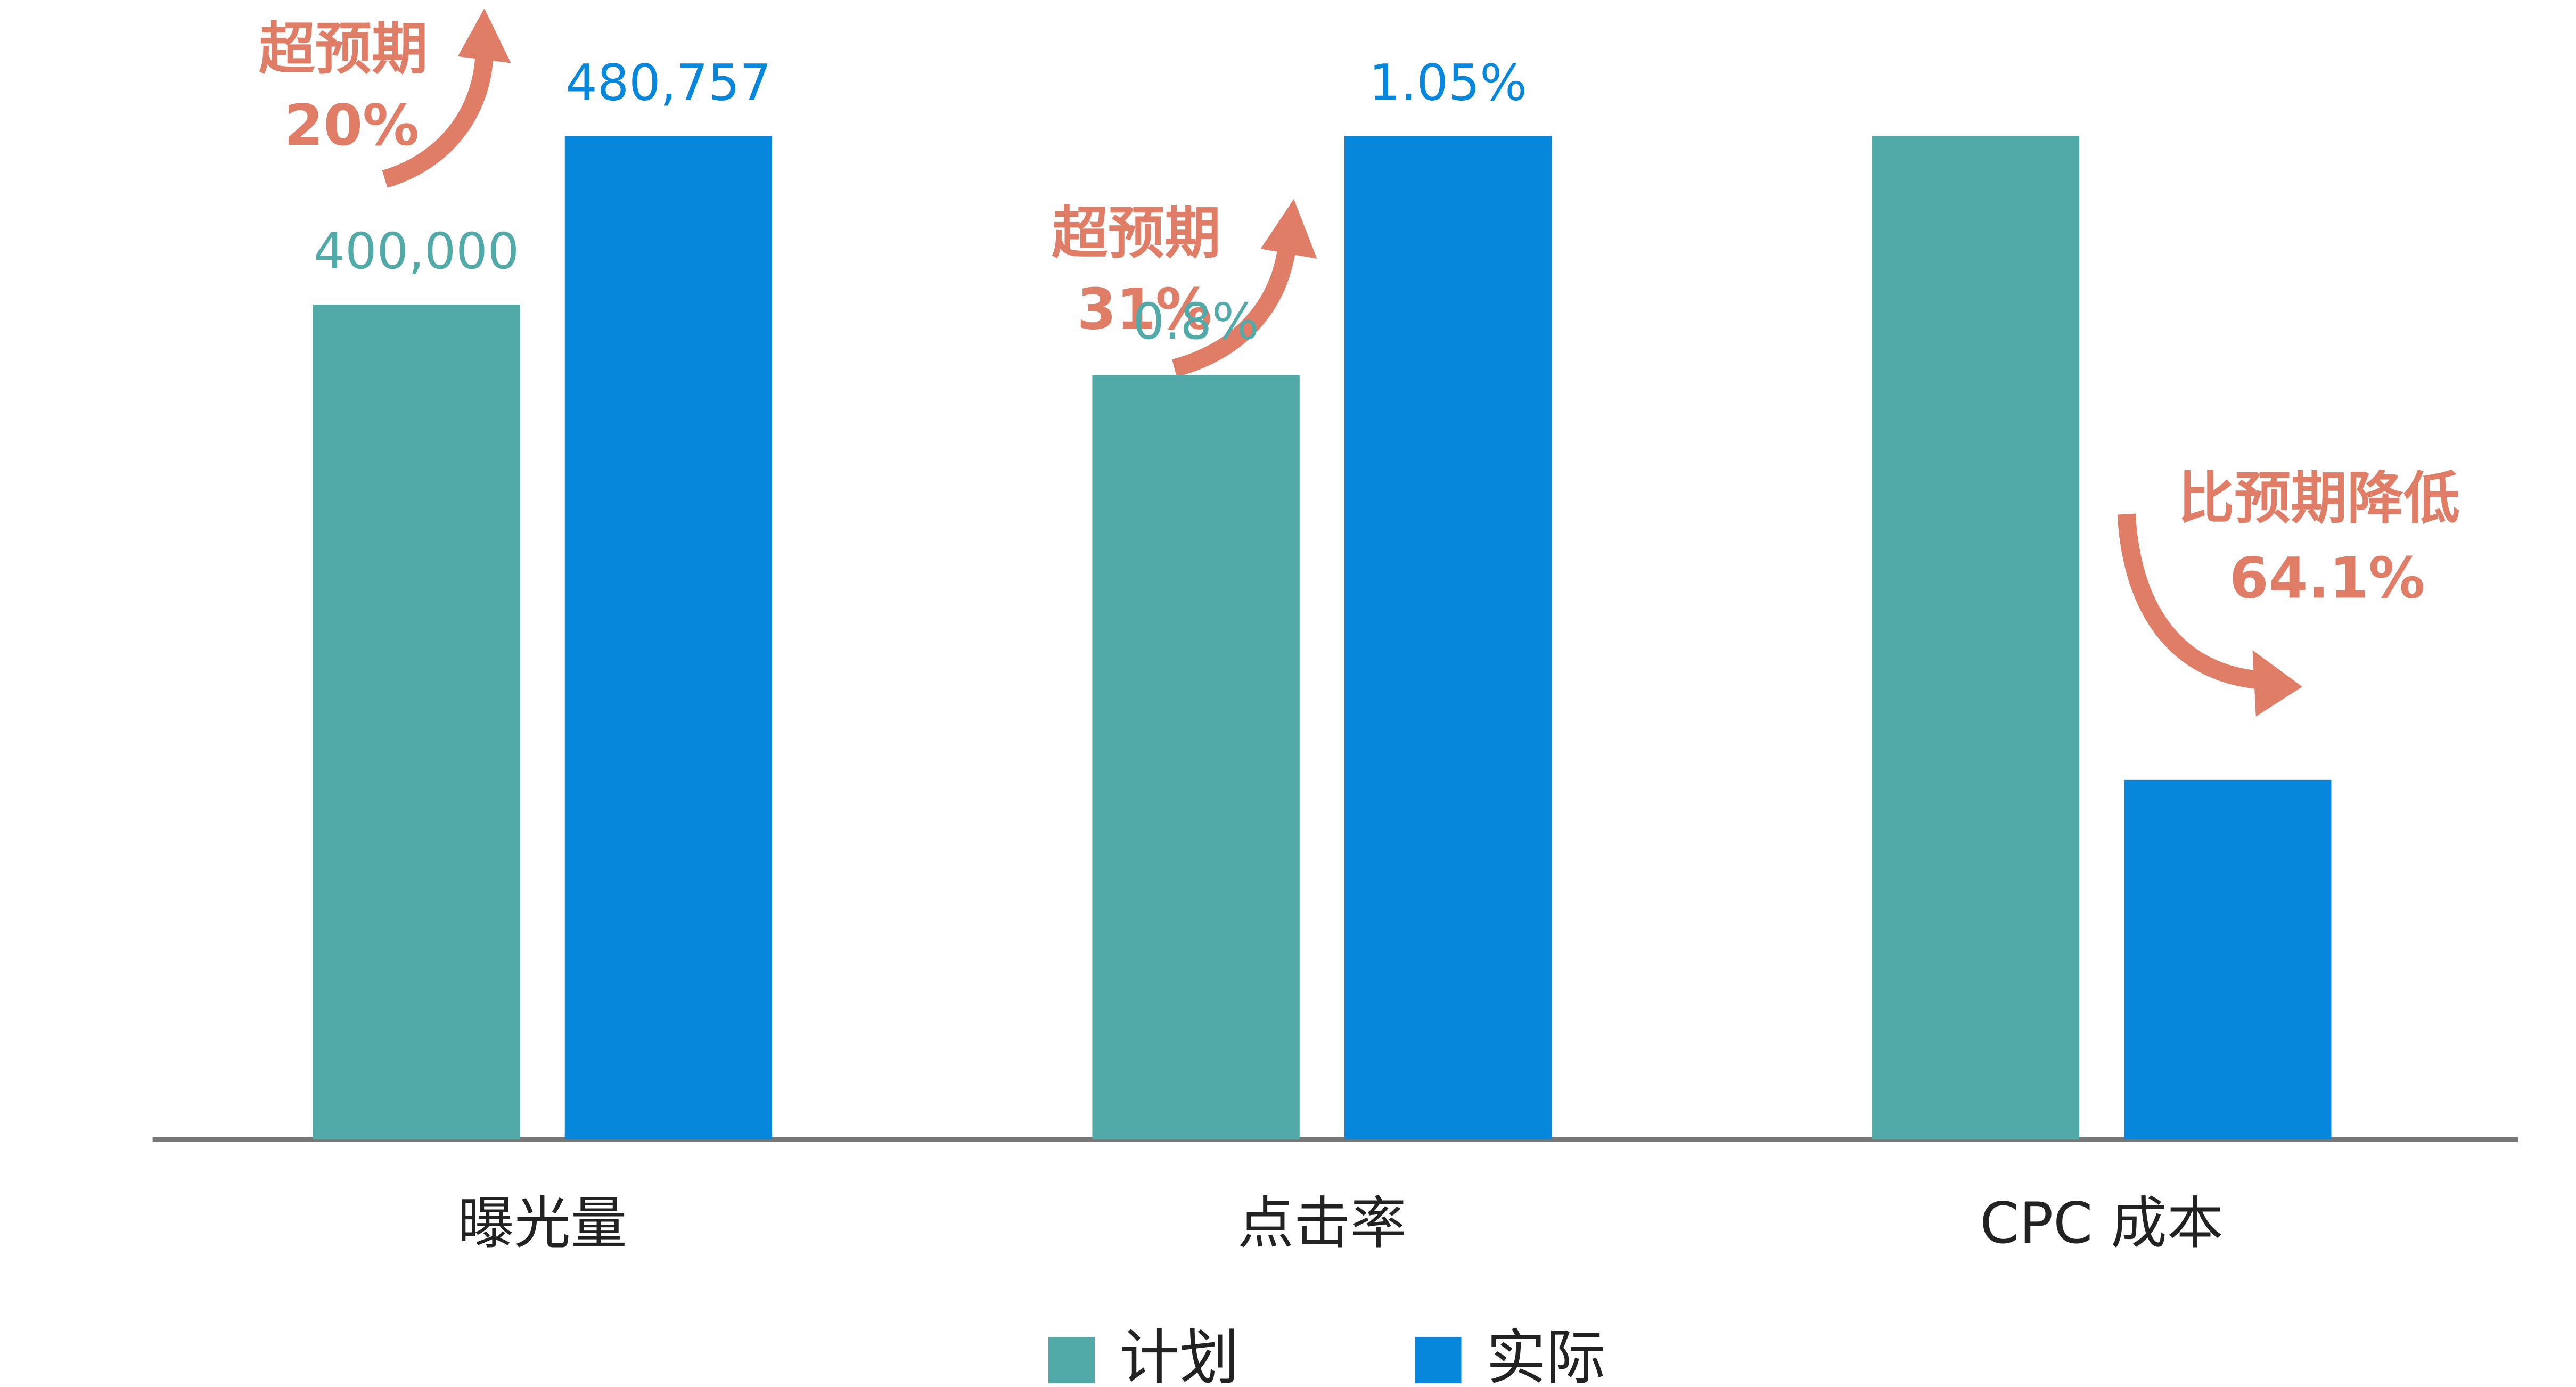 The image size is (2576, 1387). Describe the element at coordinates (416, 252) in the screenshot. I see `value-label: 400,000` at that location.